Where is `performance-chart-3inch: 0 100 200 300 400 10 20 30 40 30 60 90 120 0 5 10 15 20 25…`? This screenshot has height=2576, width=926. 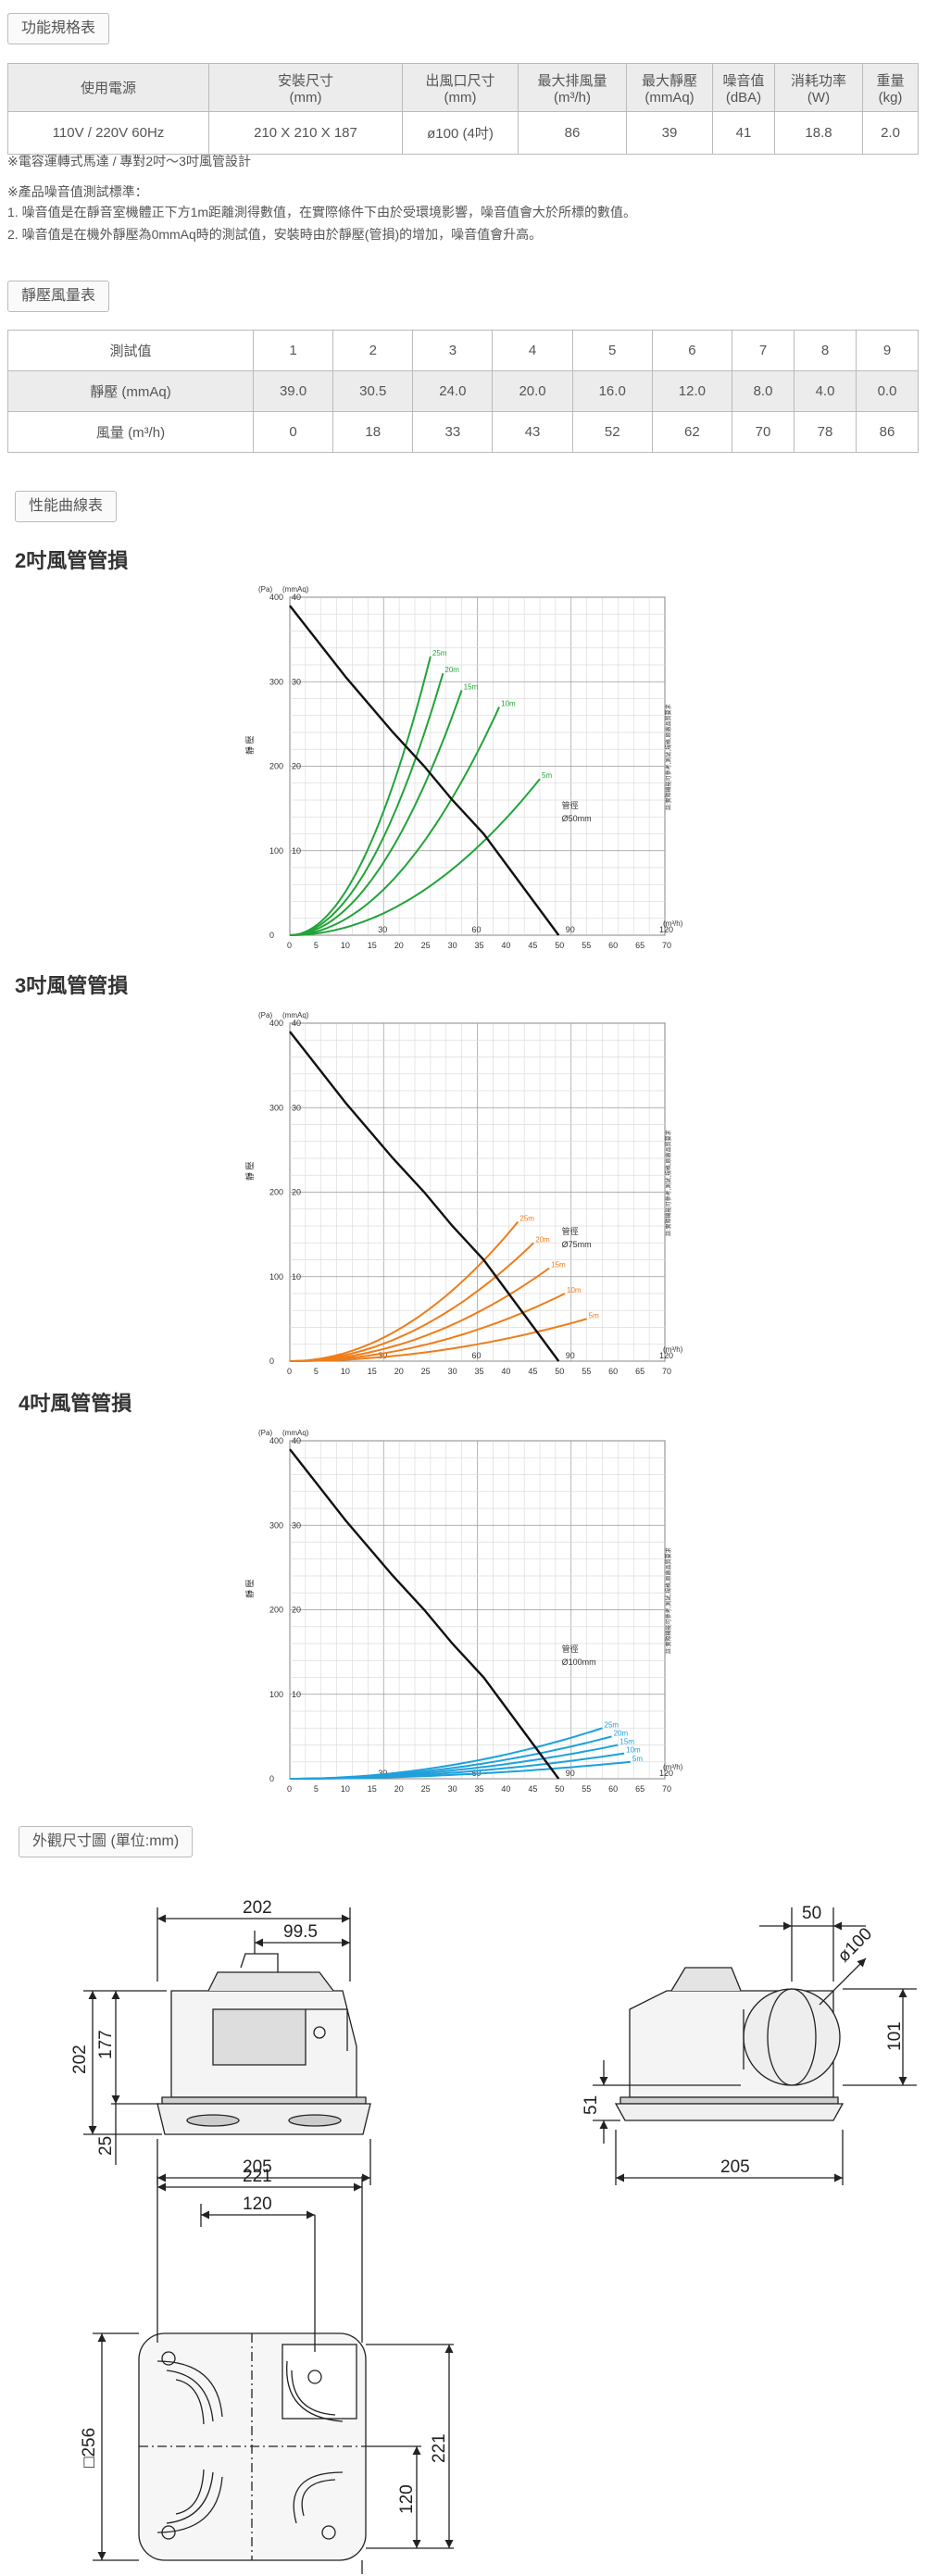 performance-chart-3inch: 0 100 200 300 400 10 20 30 40 30 60 90 120 0 5 10 15 20 25… is located at coordinates (464, 1193).